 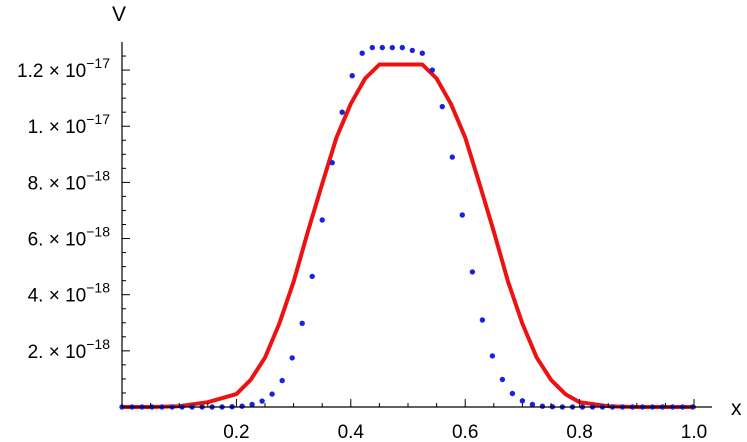 What do you see at coordinates (465, 432) in the screenshot?
I see `x-tick-label: 0.6` at bounding box center [465, 432].